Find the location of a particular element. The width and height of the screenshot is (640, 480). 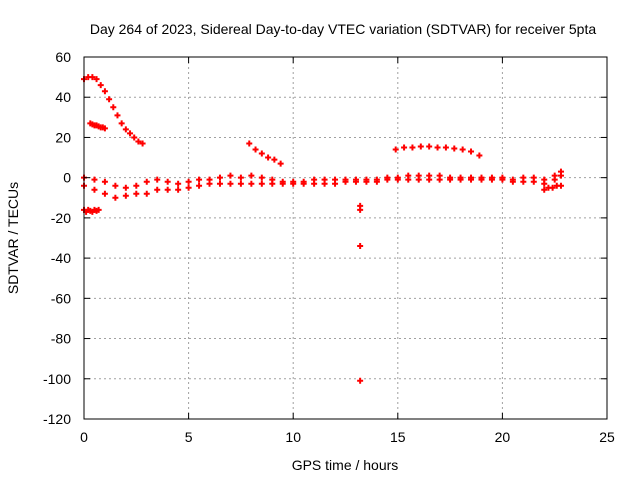

y-tick-label: 20 is located at coordinates (63, 137).